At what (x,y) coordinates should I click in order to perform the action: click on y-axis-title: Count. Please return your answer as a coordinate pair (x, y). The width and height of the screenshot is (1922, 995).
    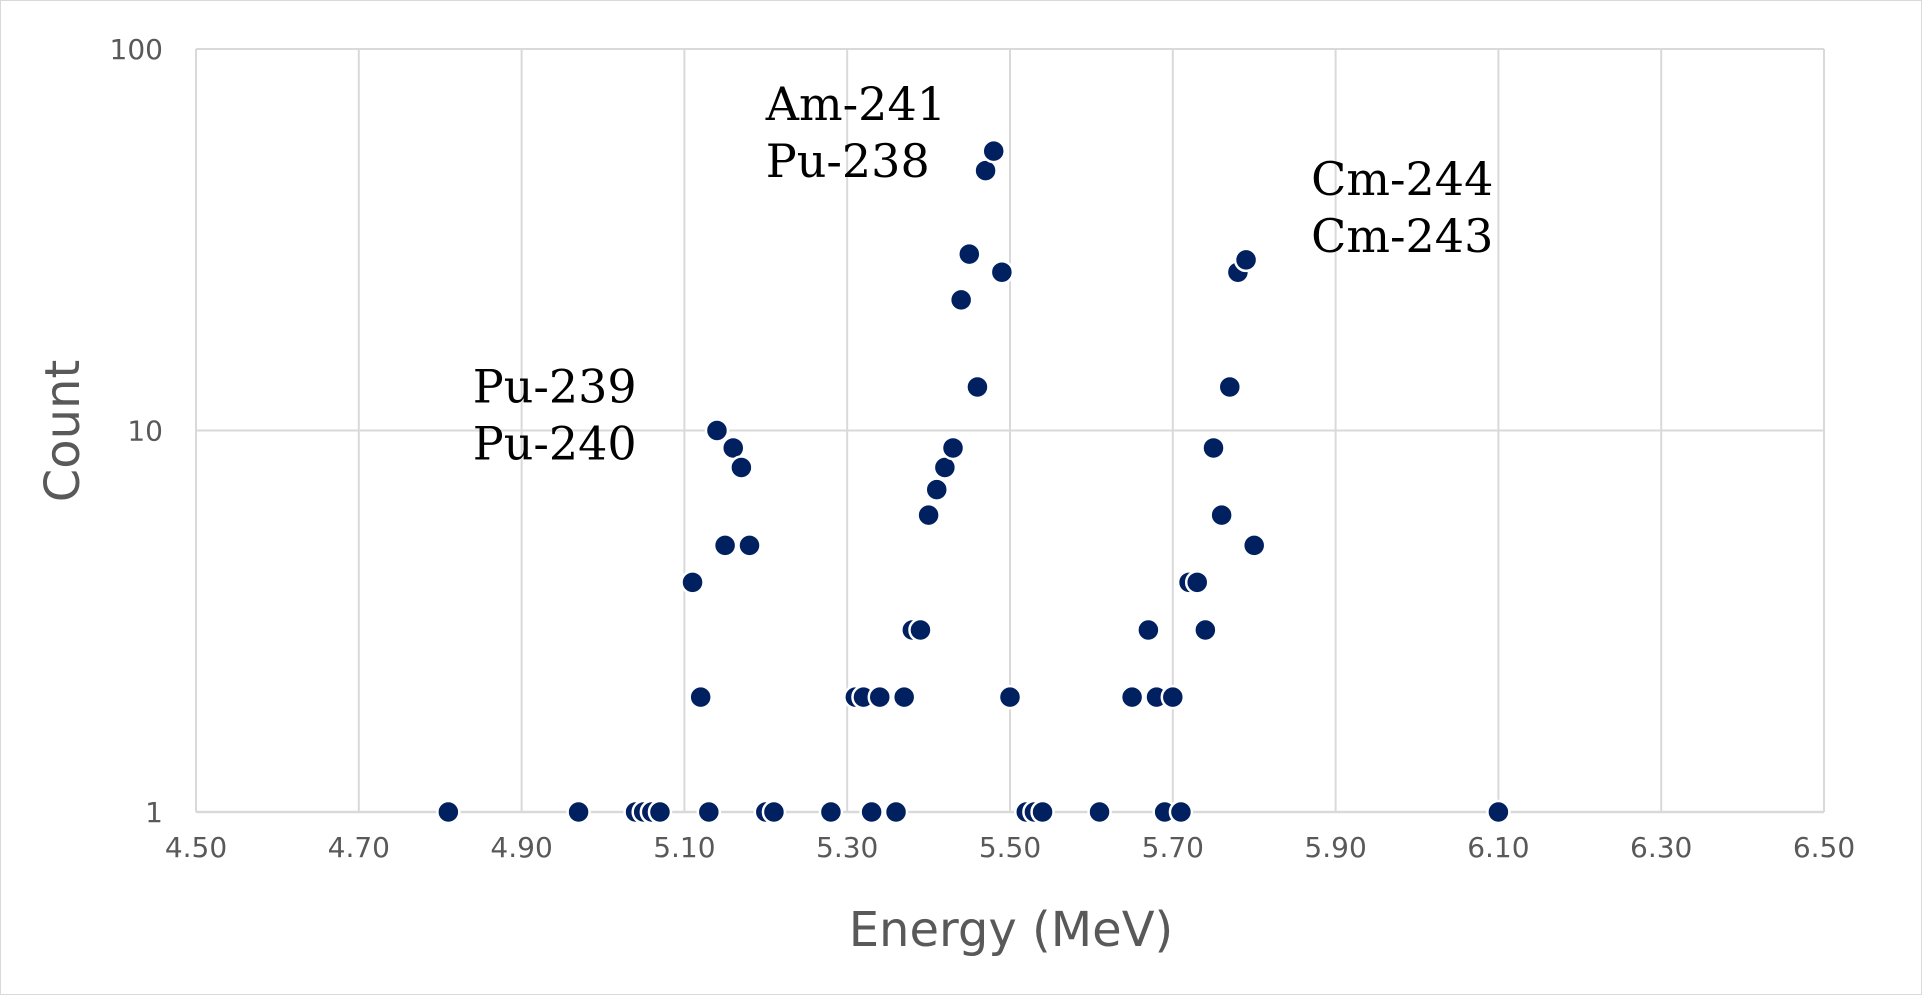
    Looking at the image, I should click on (63, 431).